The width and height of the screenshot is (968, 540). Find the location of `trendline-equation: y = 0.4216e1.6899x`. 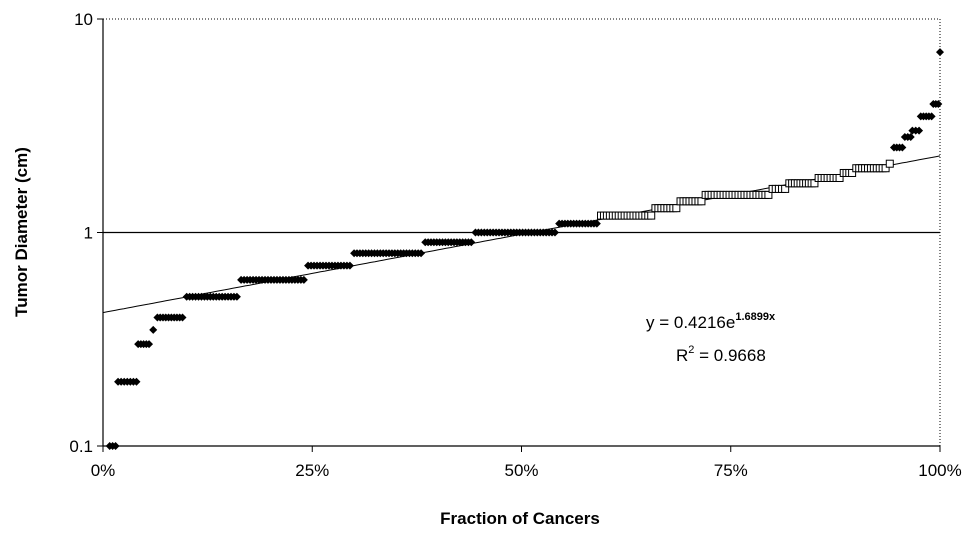

trendline-equation: y = 0.4216e1.6899x is located at coordinates (711, 321).